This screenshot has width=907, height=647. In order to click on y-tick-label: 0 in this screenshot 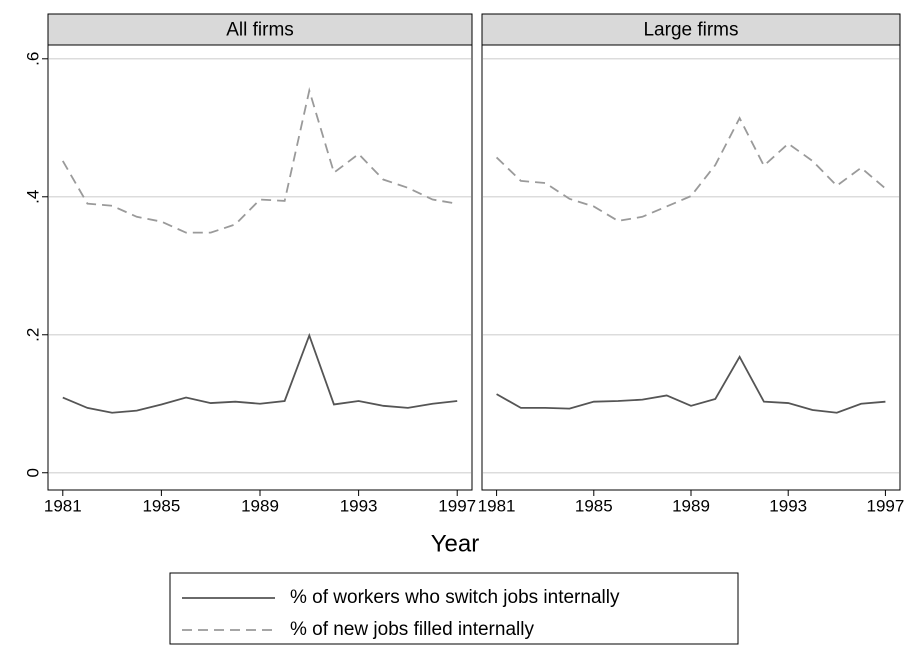, I will do `click(32, 472)`.